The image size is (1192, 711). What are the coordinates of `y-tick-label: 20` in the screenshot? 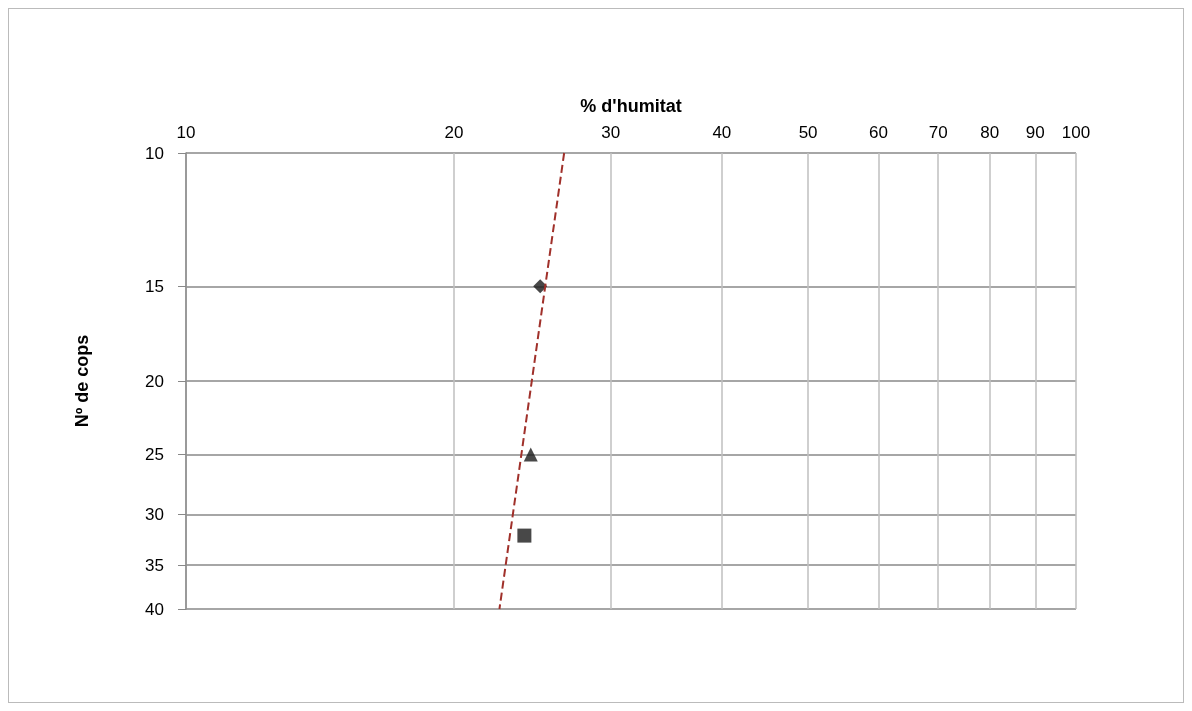 It's located at (154, 381).